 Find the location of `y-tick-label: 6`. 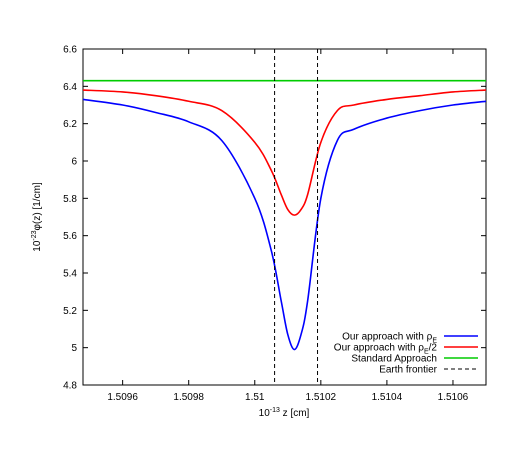

y-tick-label: 6 is located at coordinates (74, 162).